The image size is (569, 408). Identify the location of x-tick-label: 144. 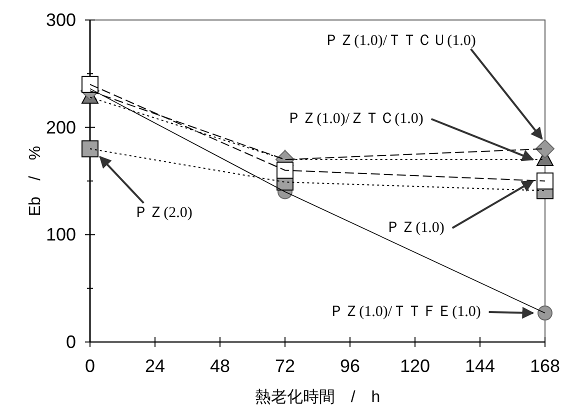
(480, 366).